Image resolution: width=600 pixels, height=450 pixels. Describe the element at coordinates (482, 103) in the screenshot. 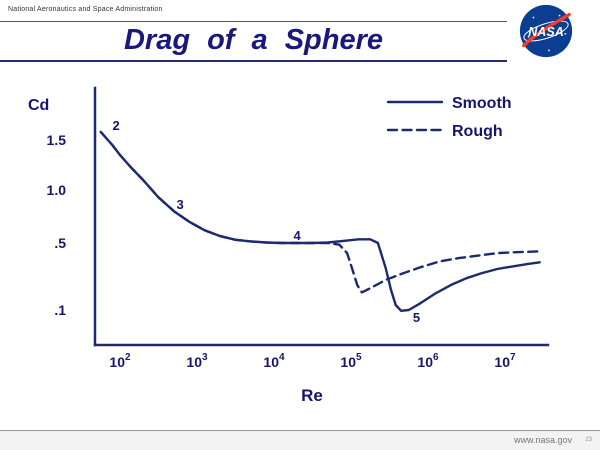

I see `legend-label-smooth: Smooth` at that location.